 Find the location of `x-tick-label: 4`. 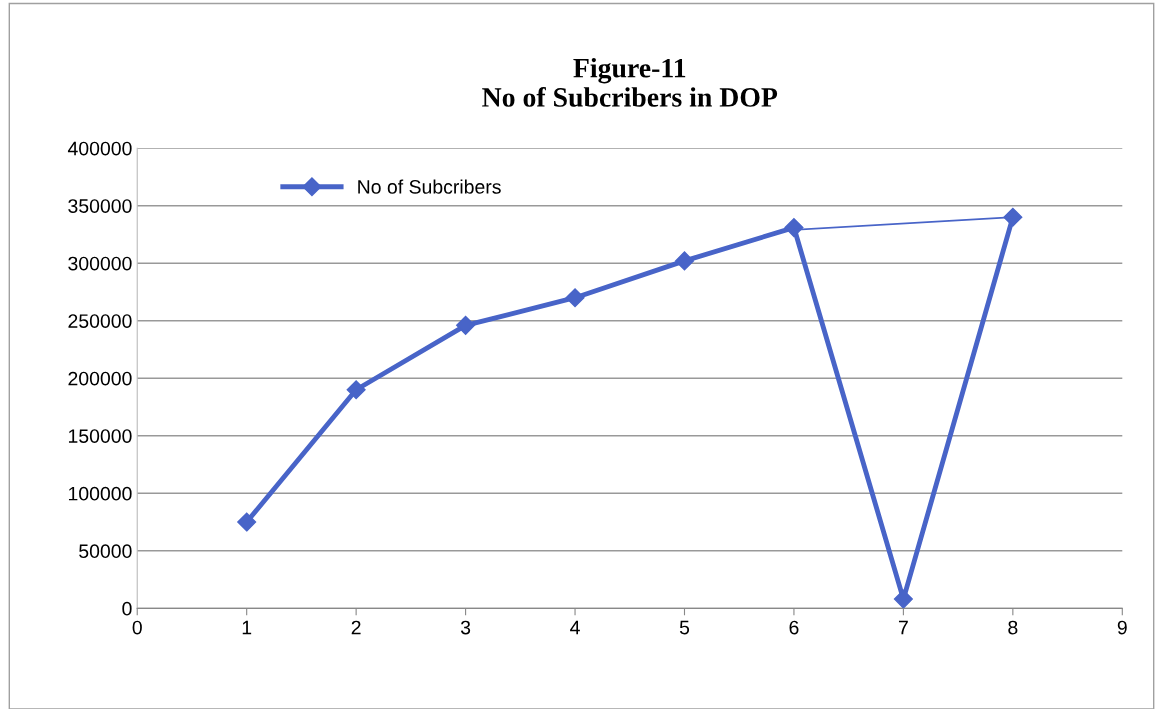

x-tick-label: 4 is located at coordinates (575, 627).